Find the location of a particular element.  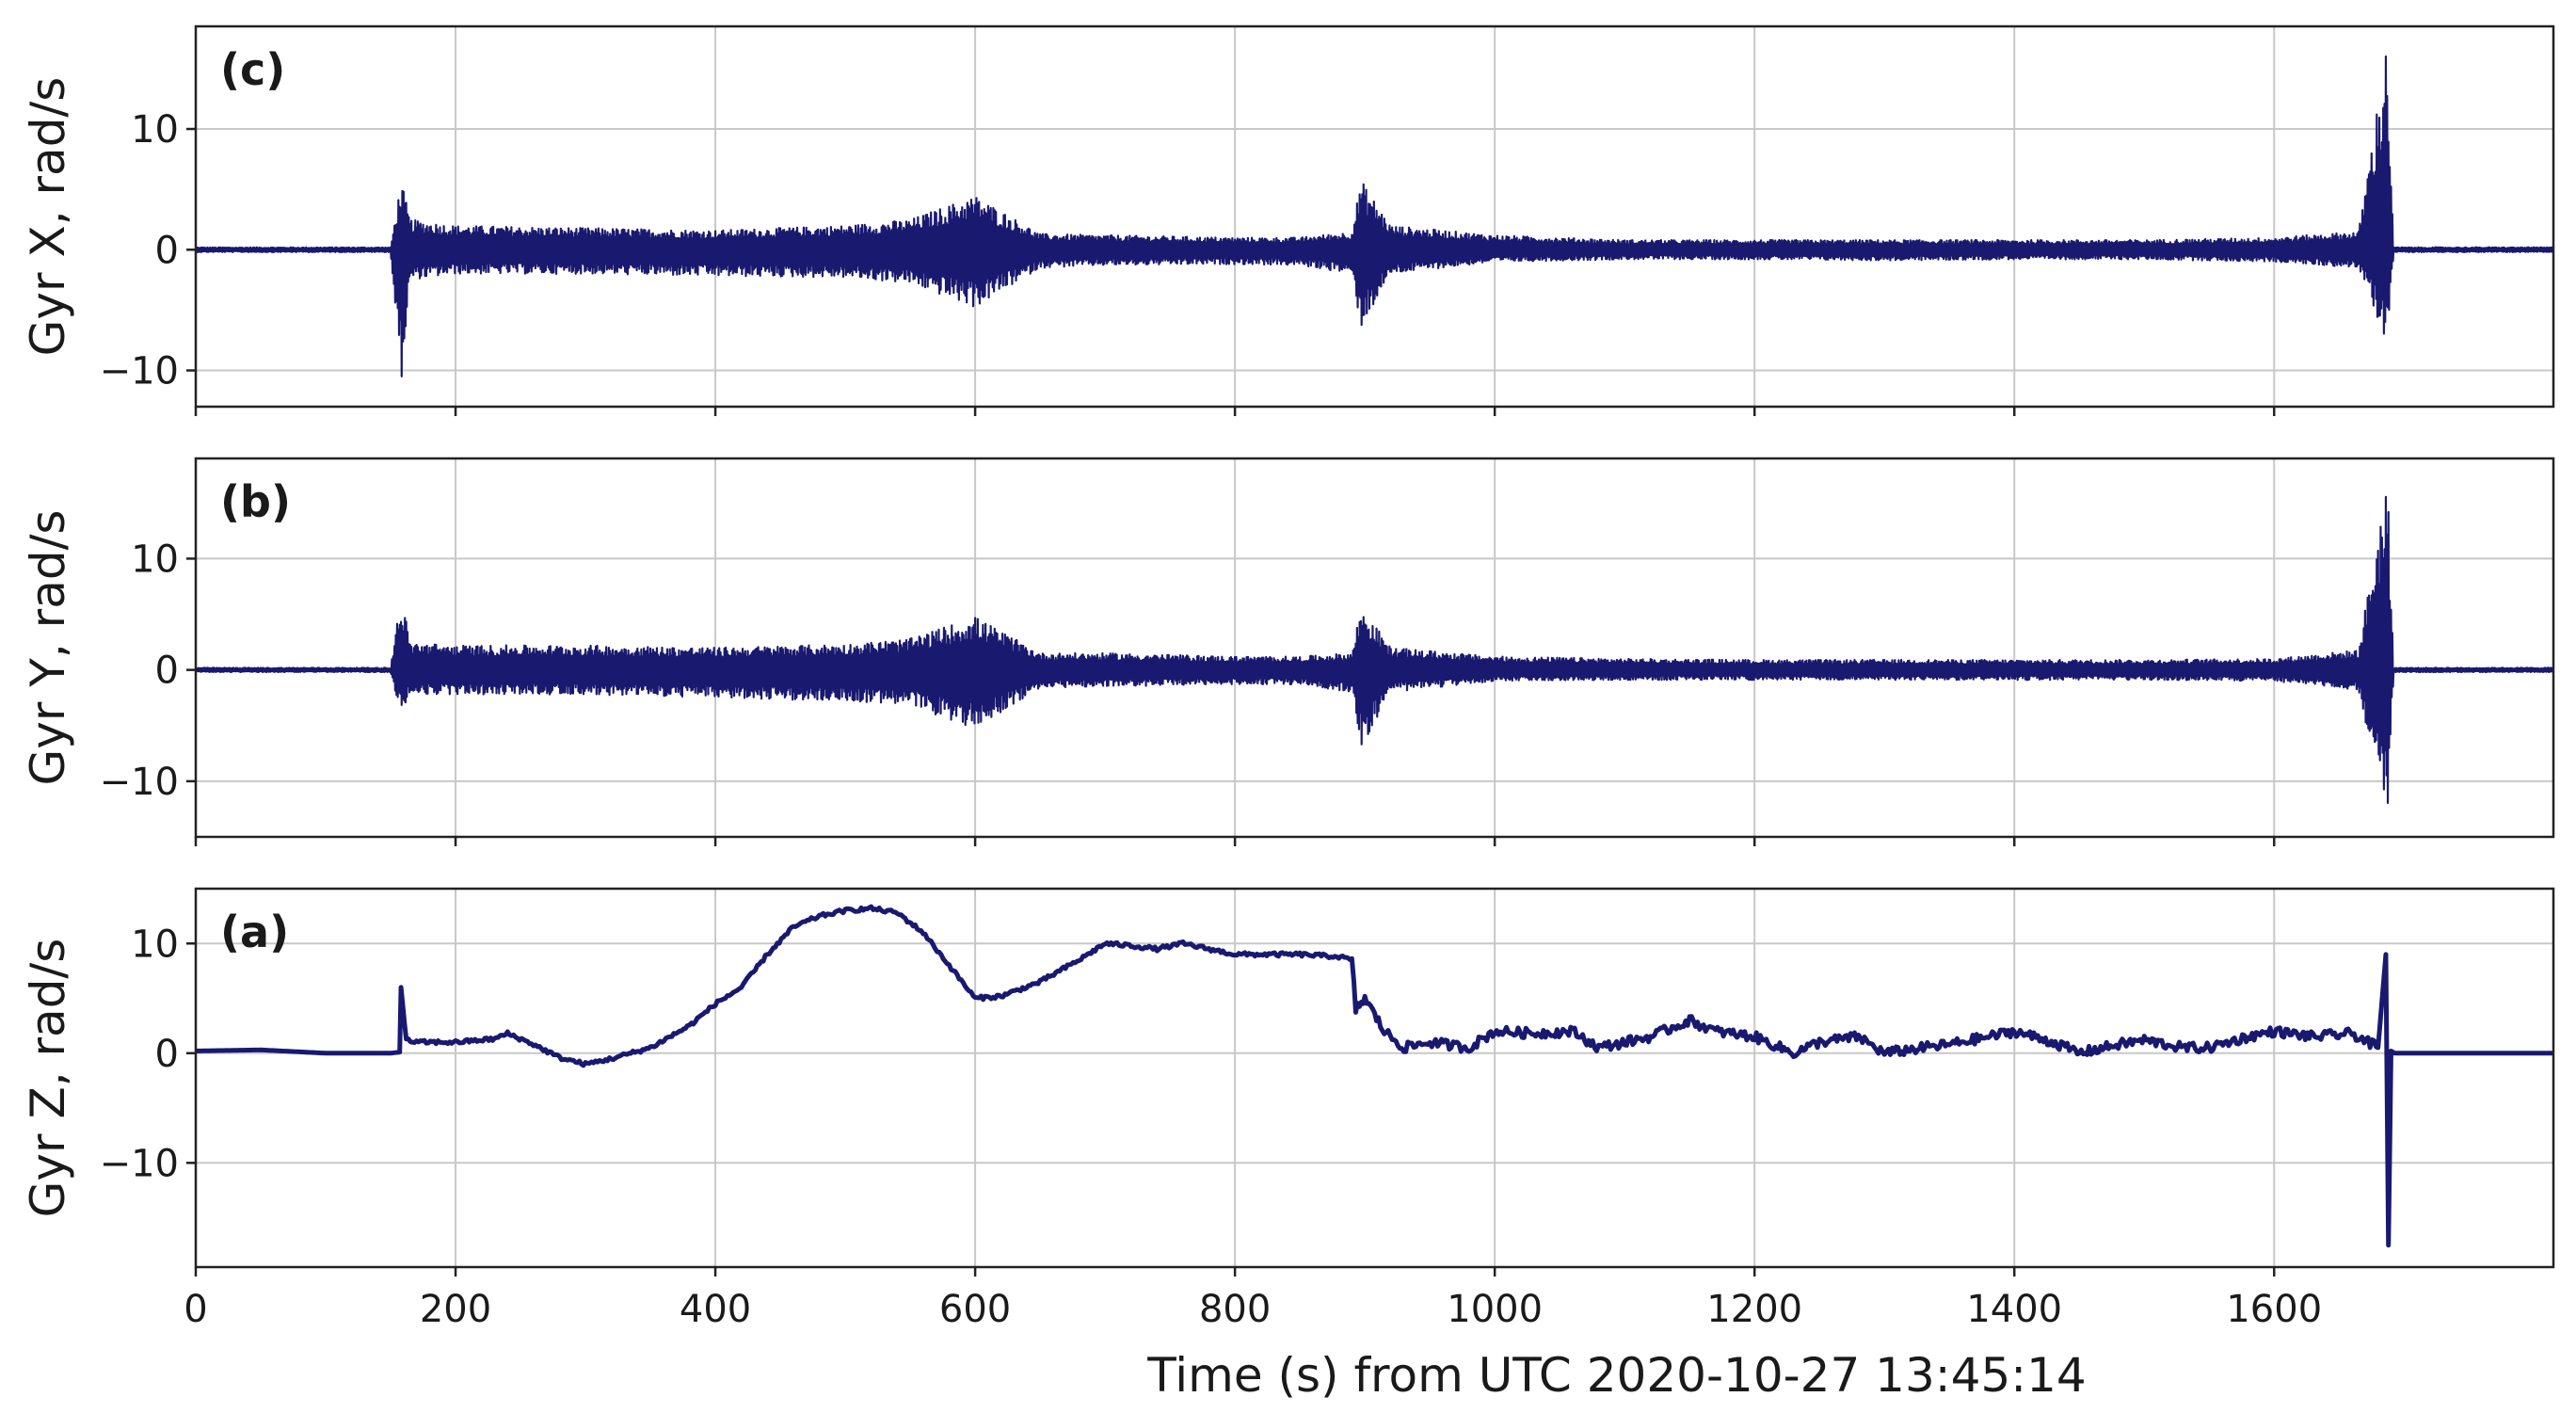

x-tick-label: 800 is located at coordinates (1235, 1309).